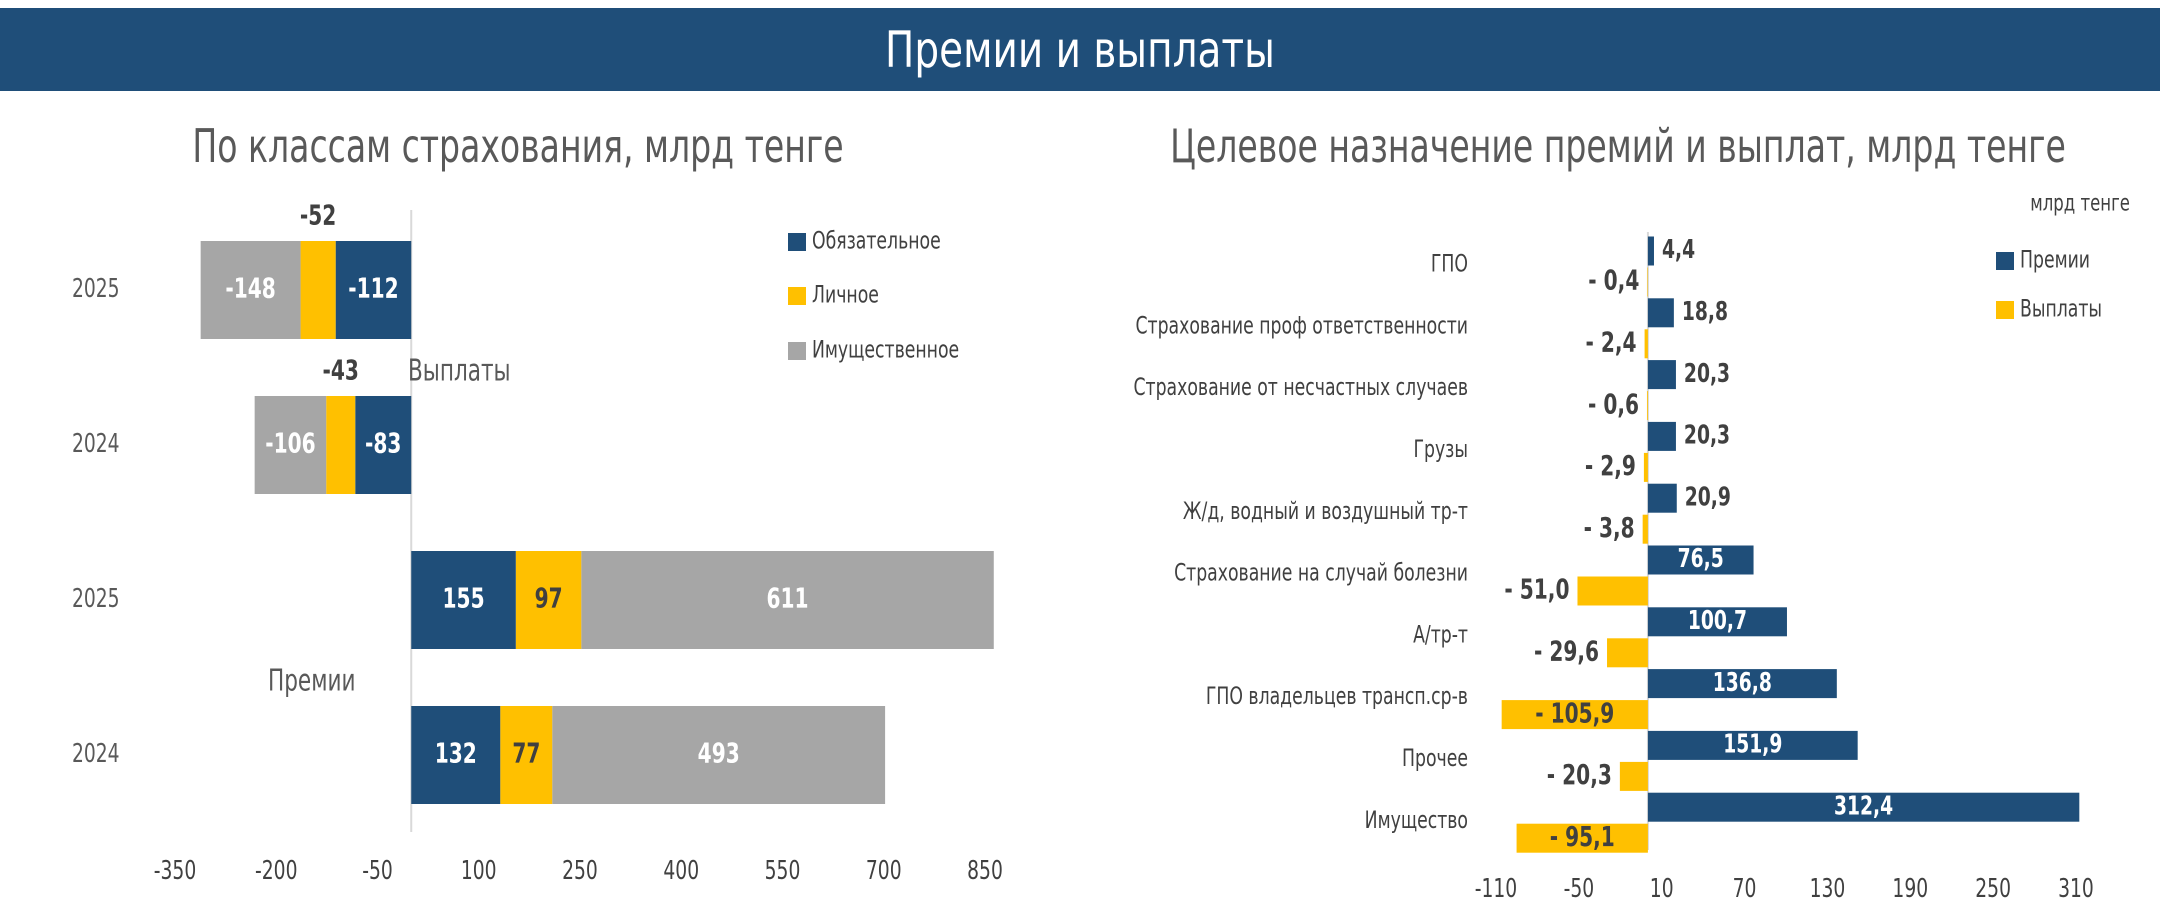  I want to click on data-label: 97, so click(549, 597).